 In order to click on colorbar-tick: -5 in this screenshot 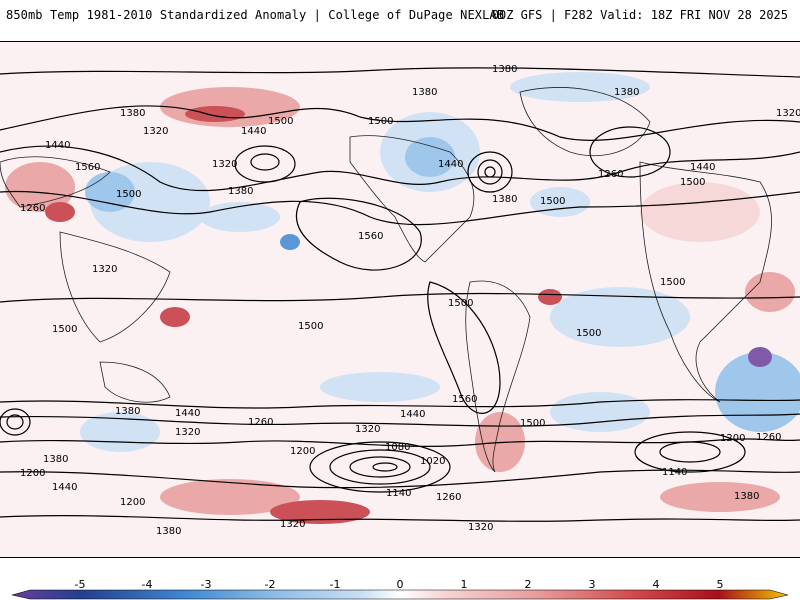, I will do `click(80, 584)`.